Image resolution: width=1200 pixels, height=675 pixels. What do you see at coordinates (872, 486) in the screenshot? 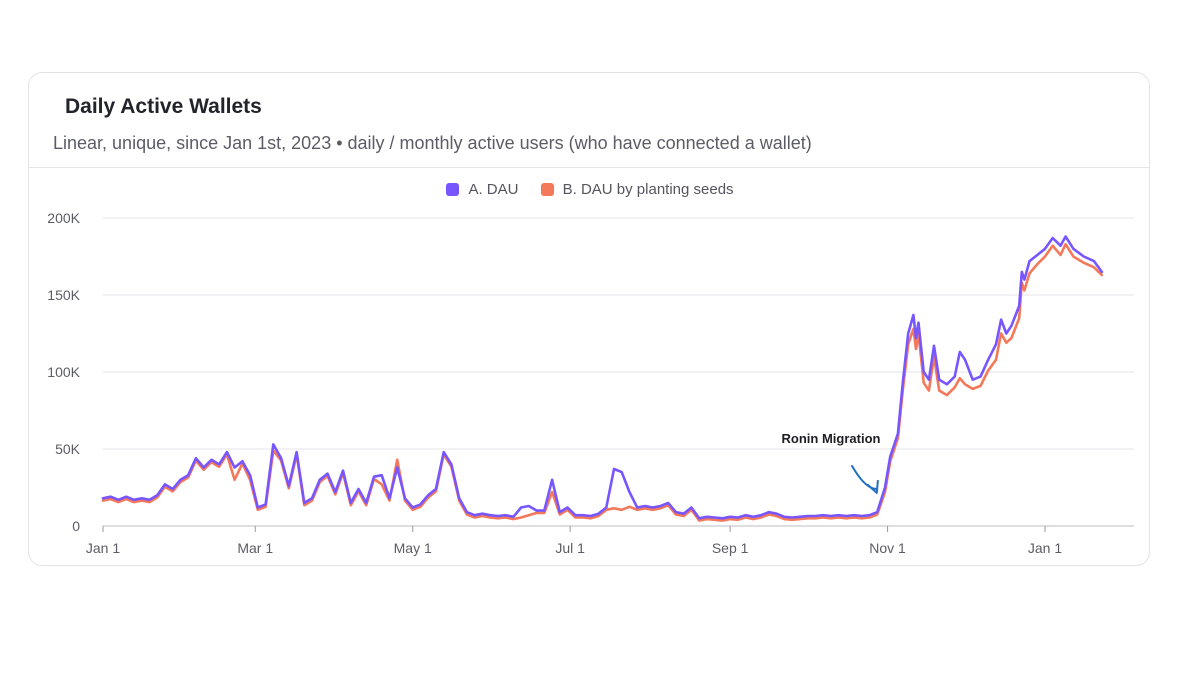
I see `annotation-arrow-head` at bounding box center [872, 486].